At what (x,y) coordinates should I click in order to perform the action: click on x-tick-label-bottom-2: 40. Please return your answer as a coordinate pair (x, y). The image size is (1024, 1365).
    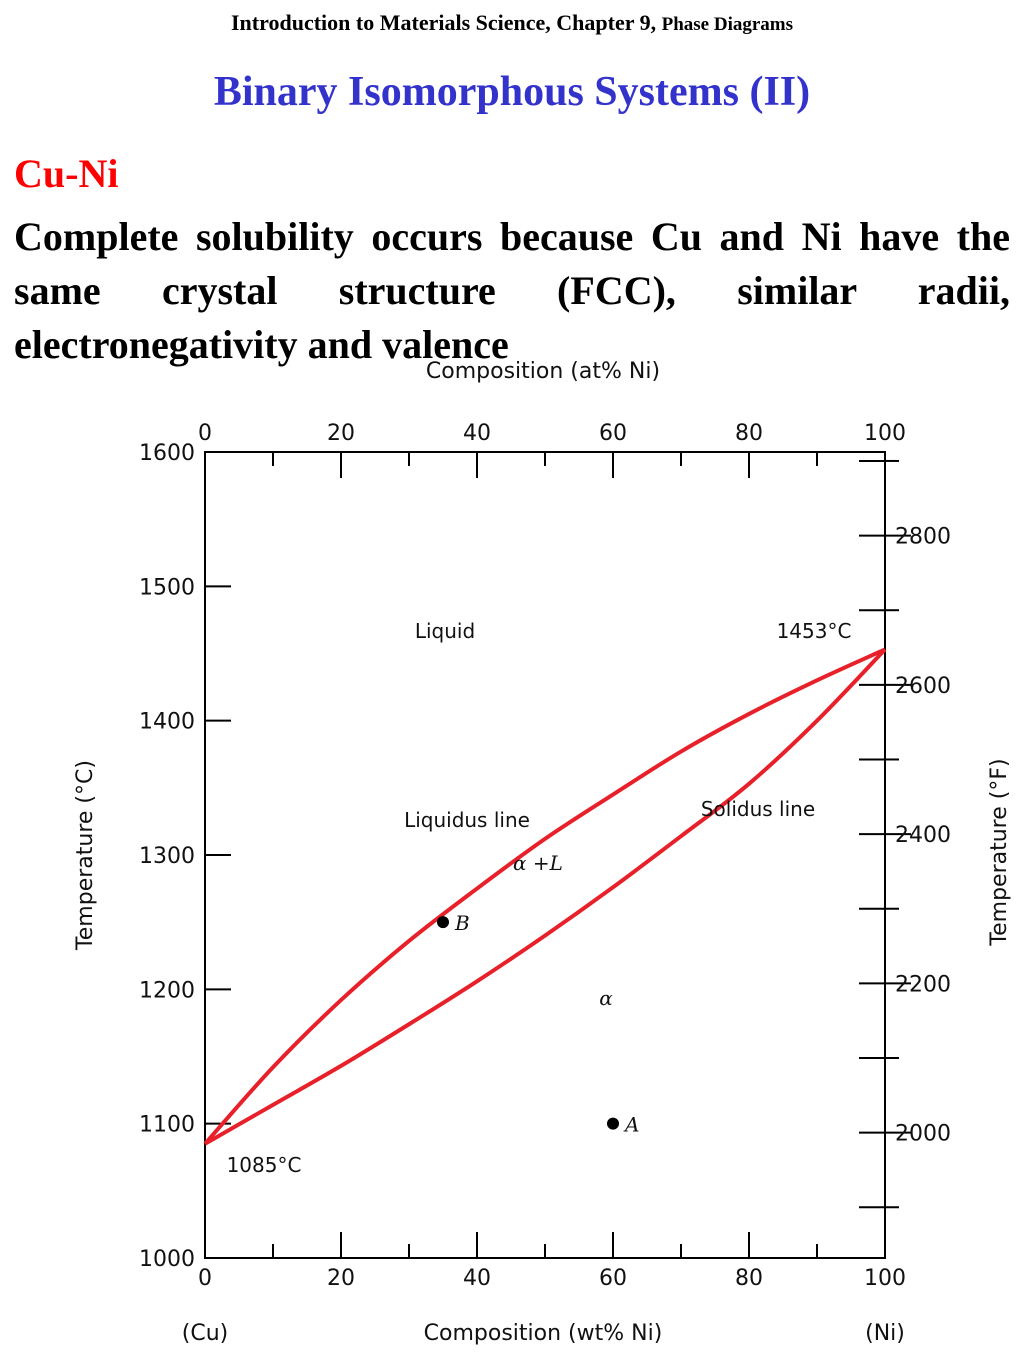
    Looking at the image, I should click on (477, 1278).